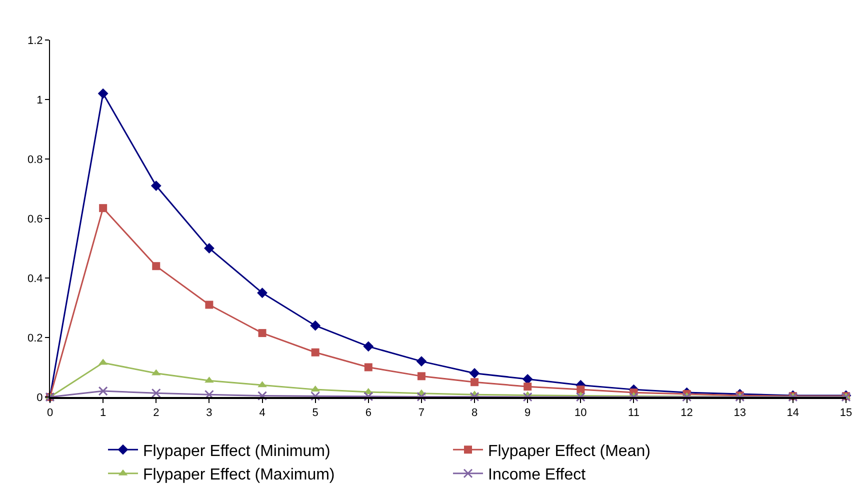 The image size is (864, 503). I want to click on legend-label: Flypaper Effect (Maximum), so click(239, 475).